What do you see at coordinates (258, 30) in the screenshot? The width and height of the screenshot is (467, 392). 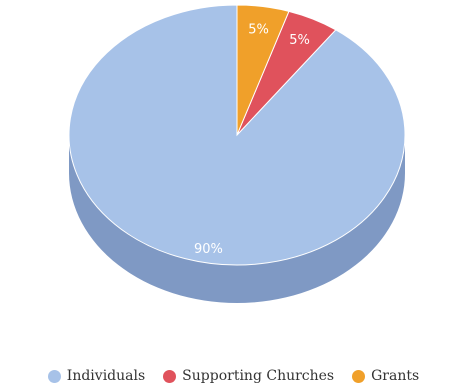 I see `pie-label-grants: 5%` at bounding box center [258, 30].